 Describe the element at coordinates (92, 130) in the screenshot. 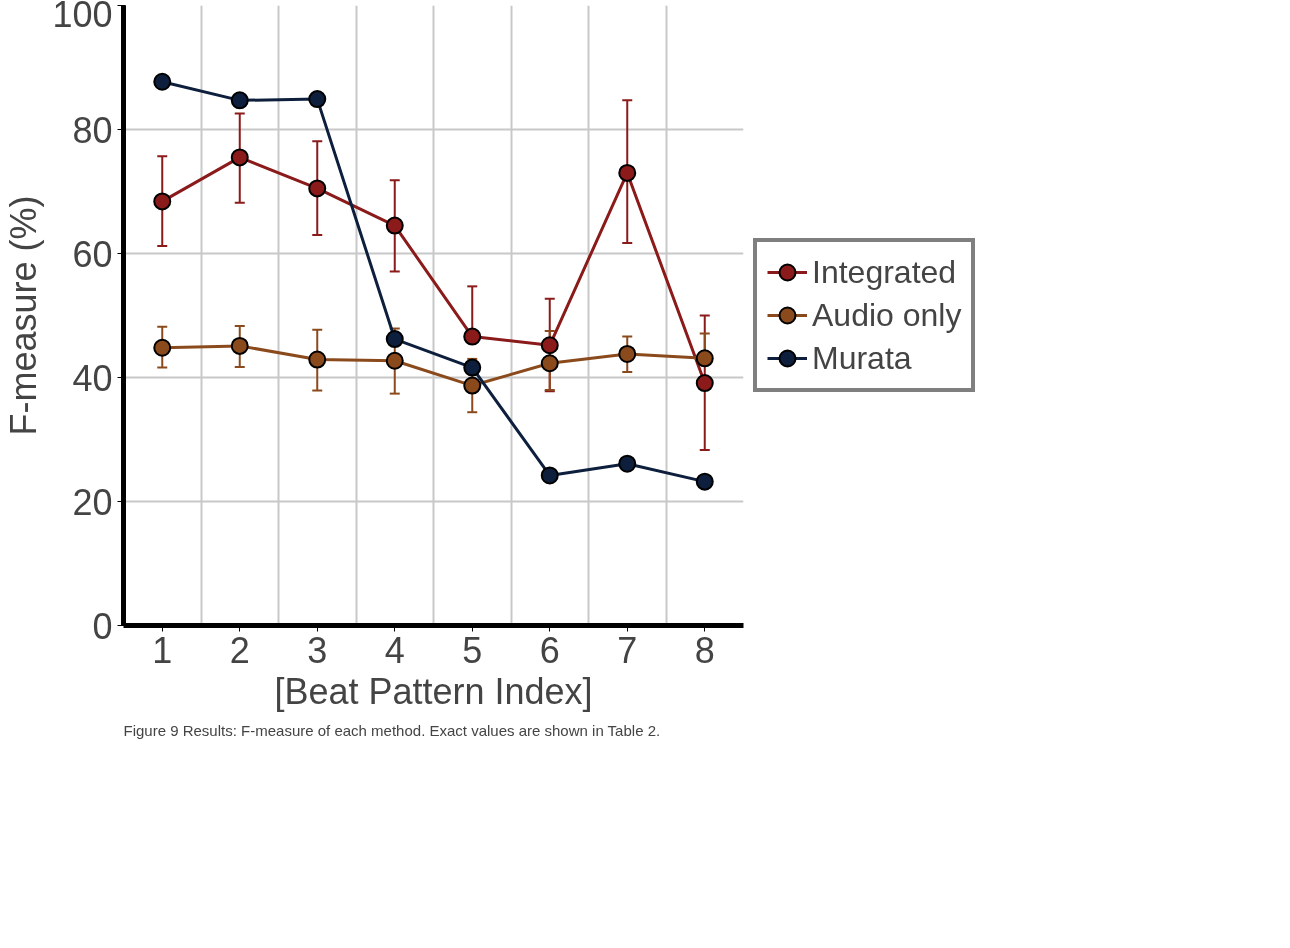

I see `y-tick-label: 80` at that location.